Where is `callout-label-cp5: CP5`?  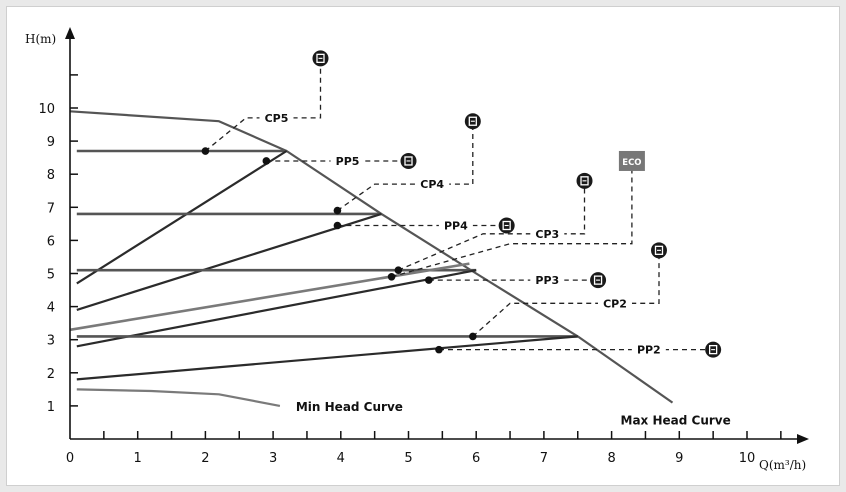
callout-label-cp5: CP5 is located at coordinates (277, 118).